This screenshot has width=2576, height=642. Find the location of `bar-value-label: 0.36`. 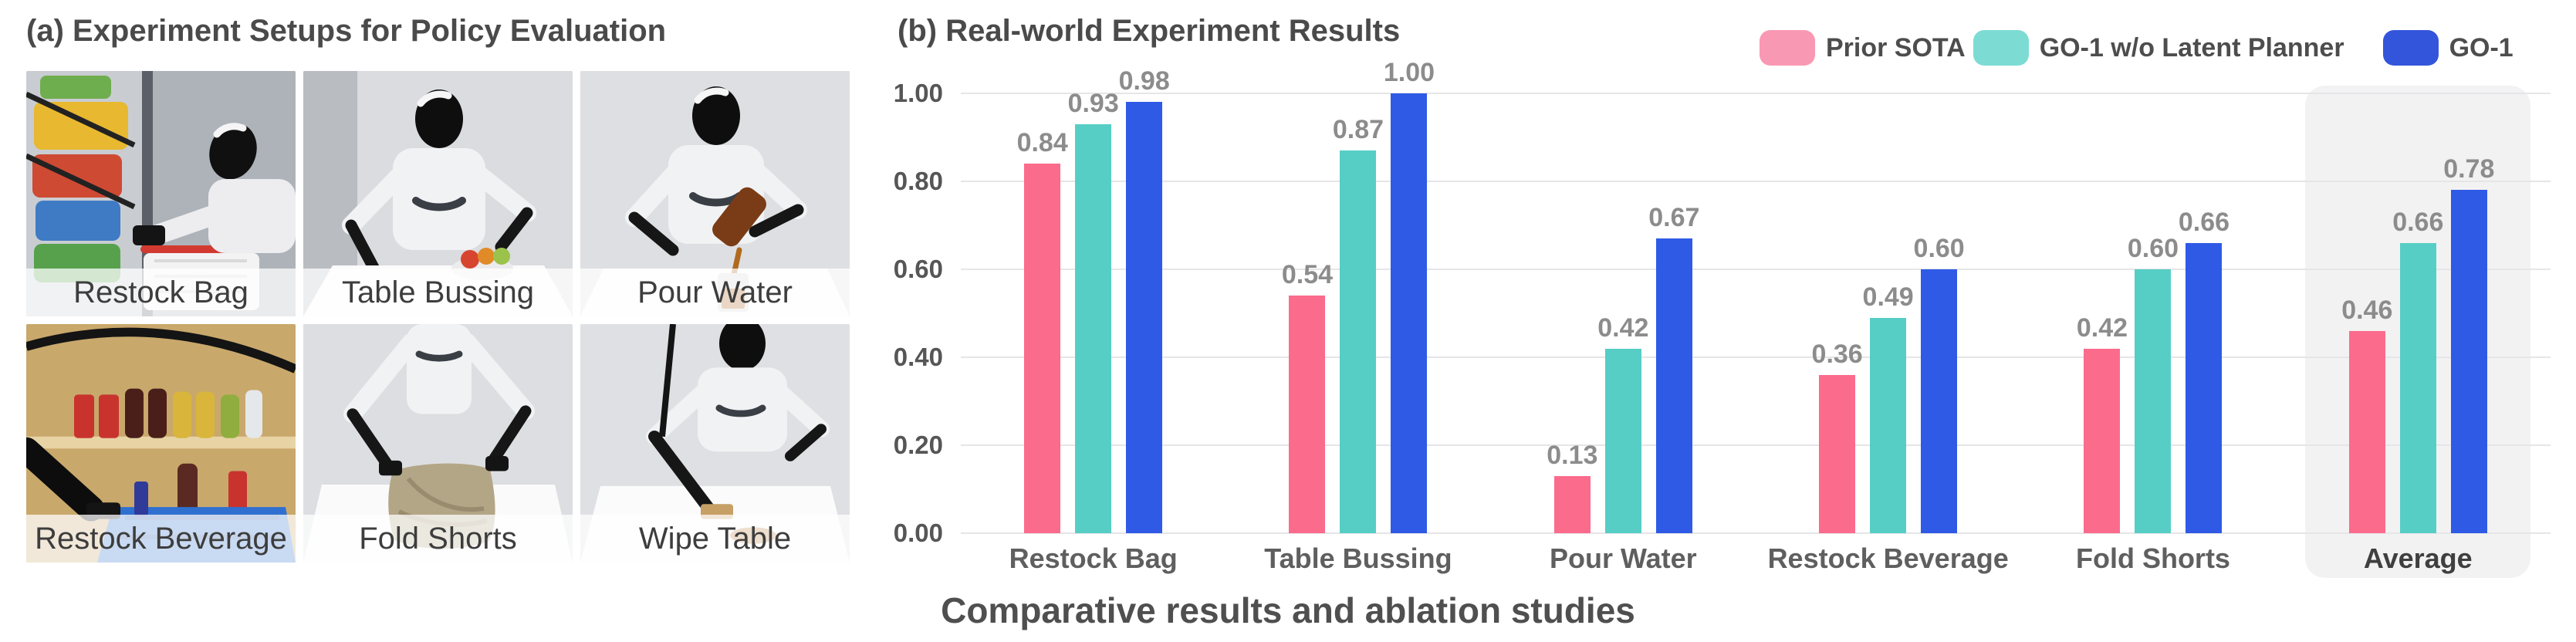

bar-value-label: 0.36 is located at coordinates (1837, 354).